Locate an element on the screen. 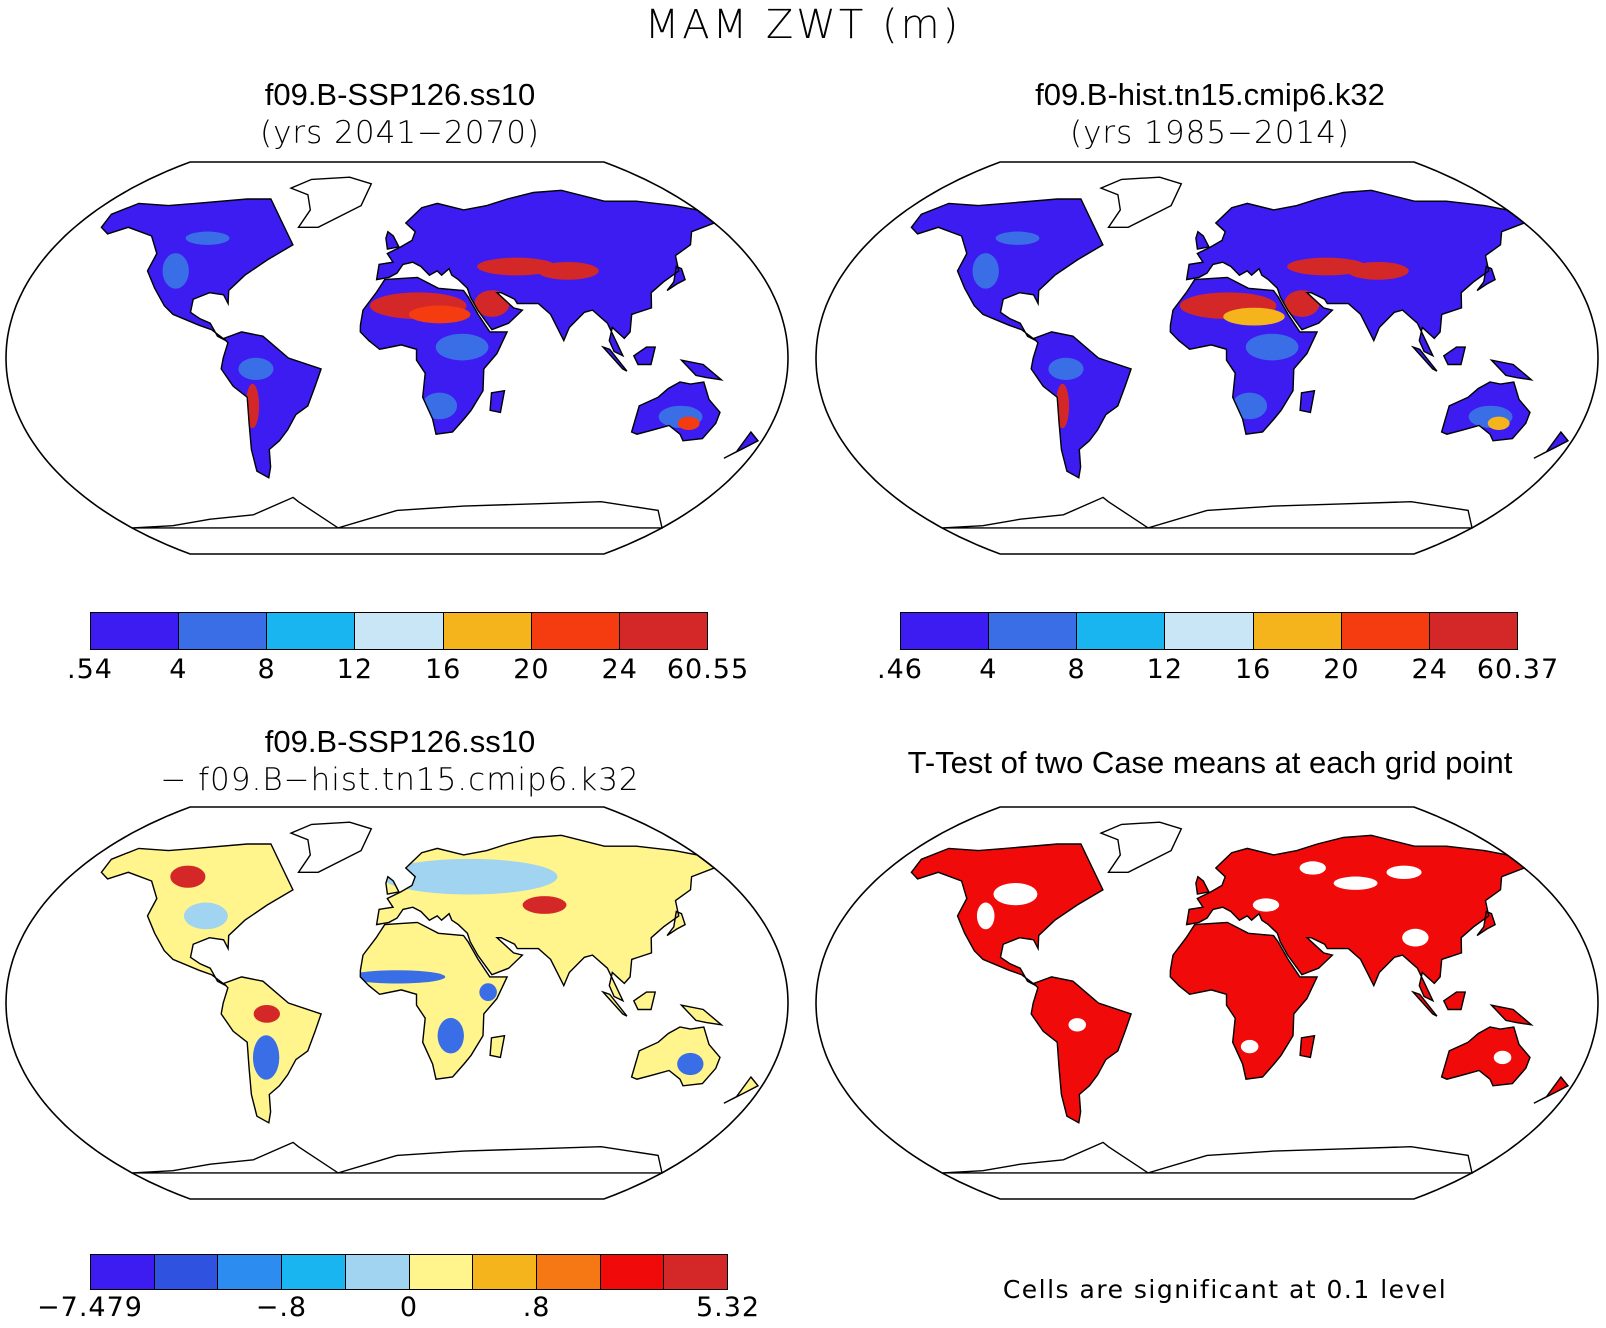 This screenshot has width=1606, height=1328. colorbar-tick-label: 24 is located at coordinates (1429, 669).